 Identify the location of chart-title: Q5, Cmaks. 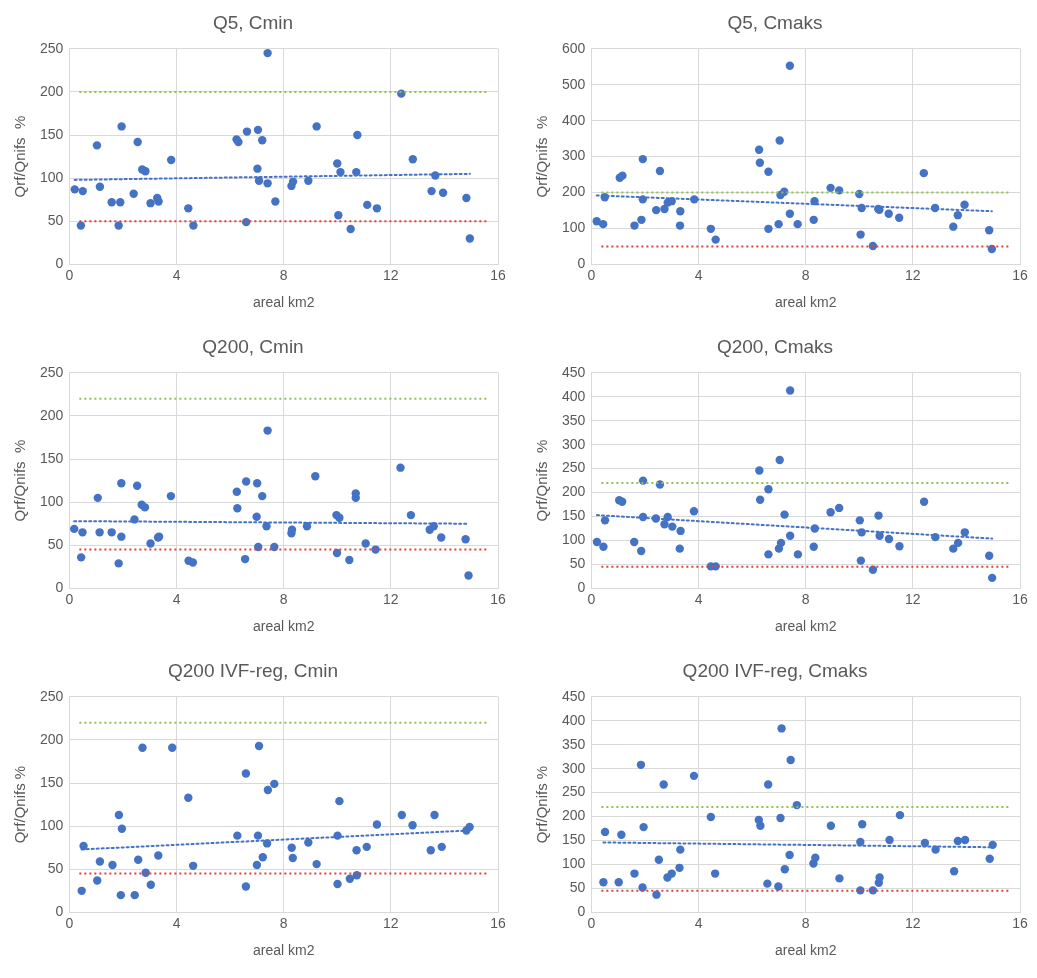
(775, 22).